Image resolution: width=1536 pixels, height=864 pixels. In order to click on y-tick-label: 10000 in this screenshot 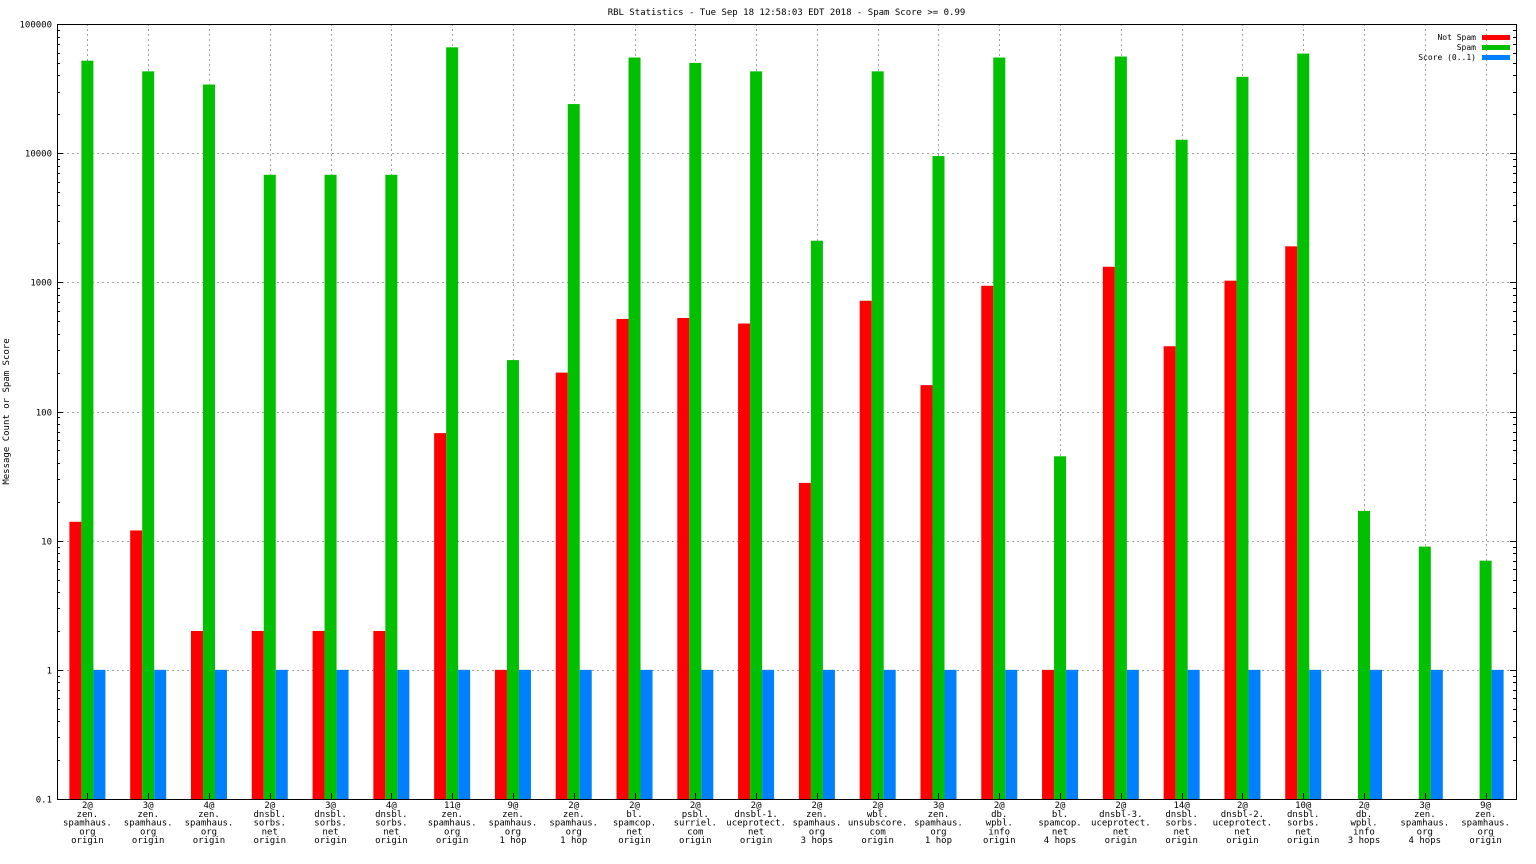, I will do `click(38, 155)`.